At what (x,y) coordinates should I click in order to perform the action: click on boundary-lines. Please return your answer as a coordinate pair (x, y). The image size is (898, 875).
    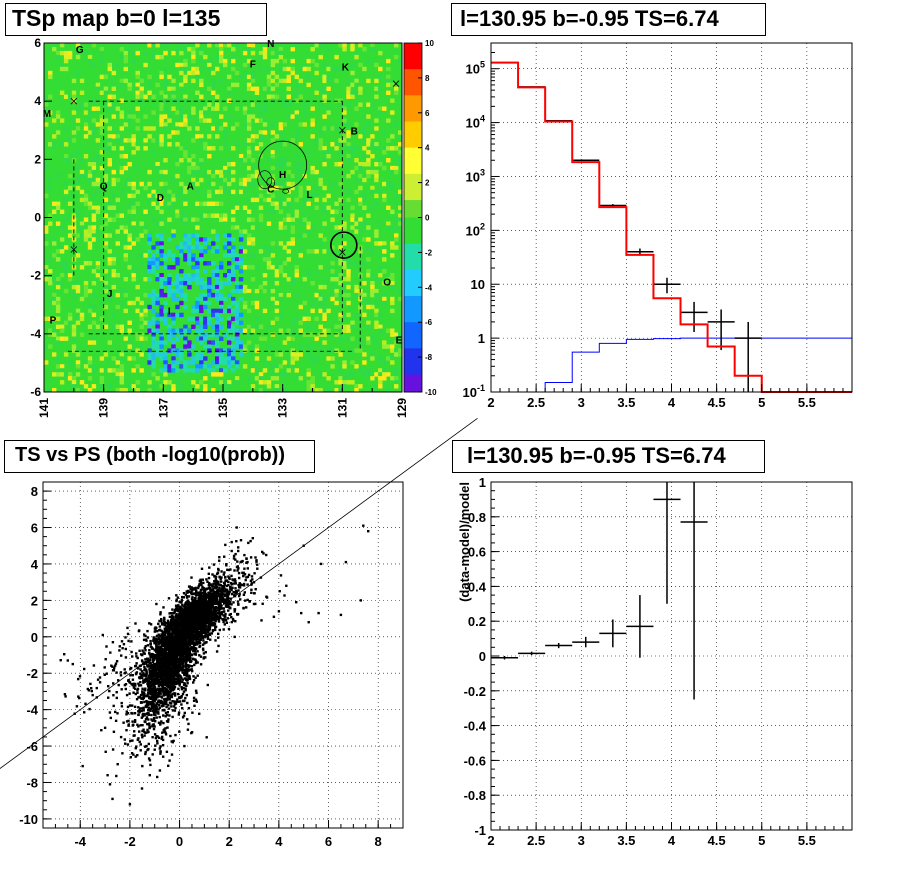
    Looking at the image, I should click on (214, 226).